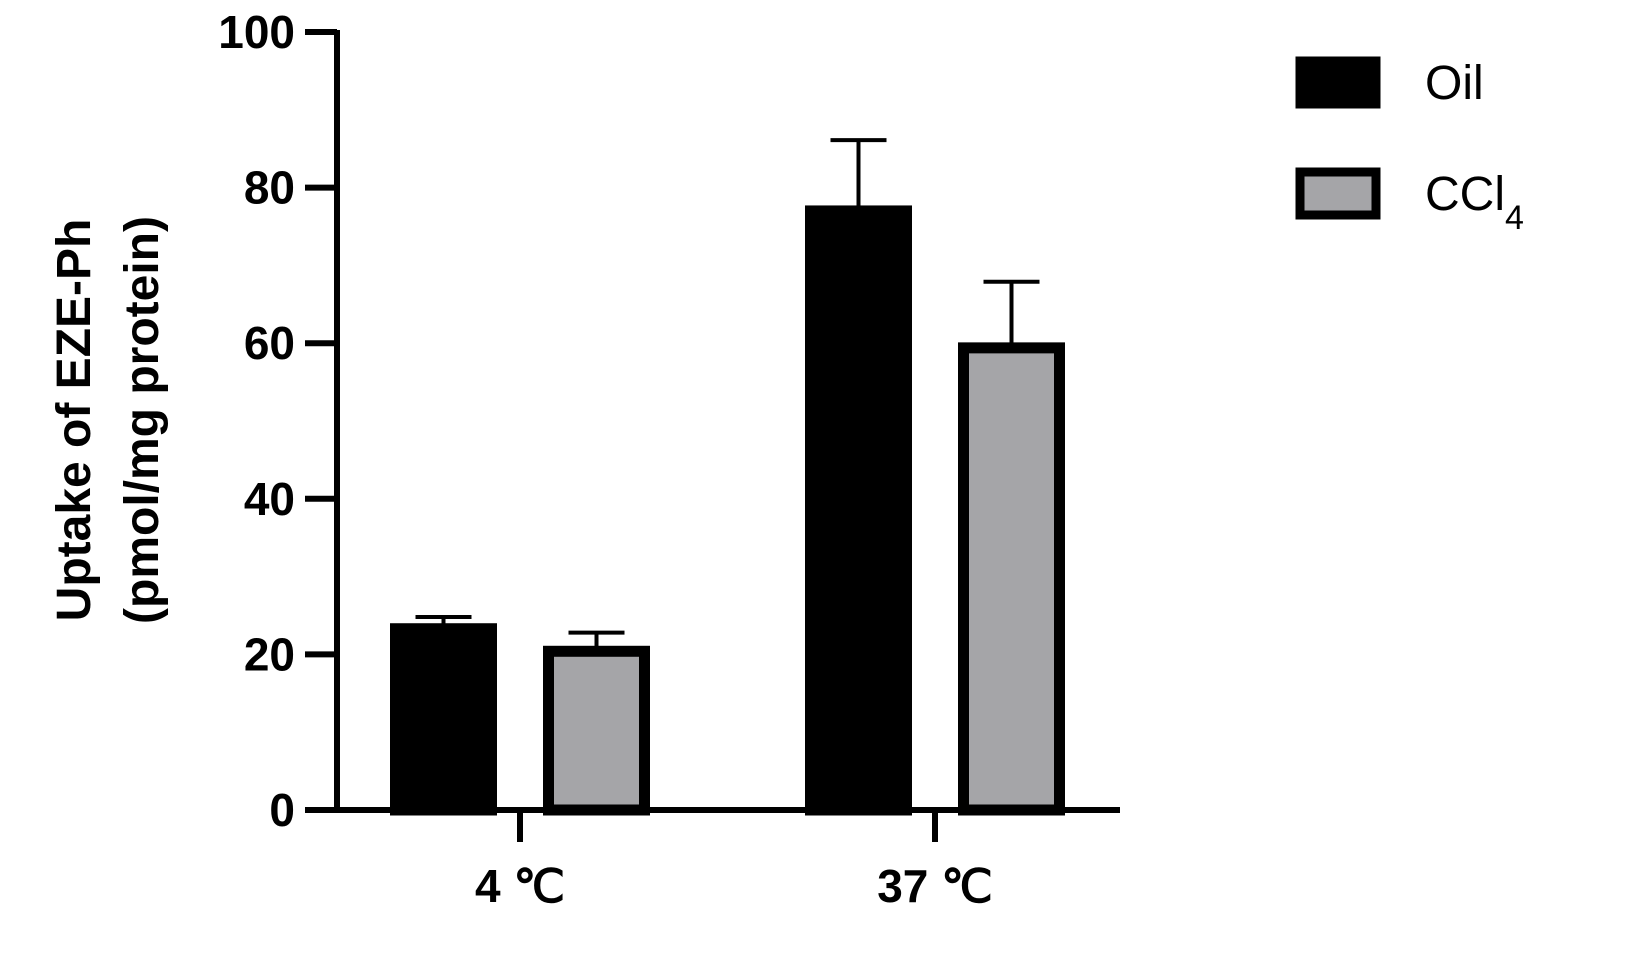  What do you see at coordinates (269, 499) in the screenshot?
I see `y-tick-label: 40` at bounding box center [269, 499].